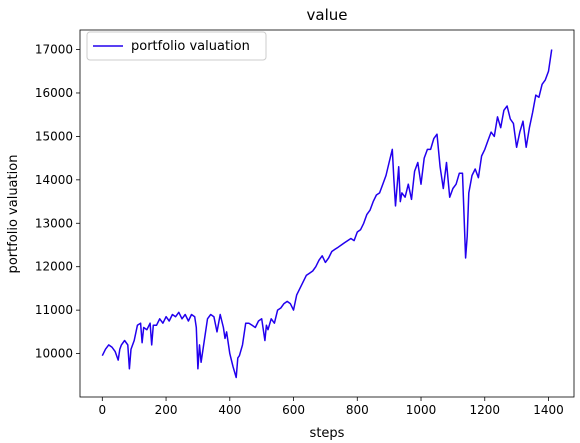 This screenshot has height=443, width=580. Describe the element at coordinates (54, 354) in the screenshot. I see `y-tick-label: 10000` at that location.